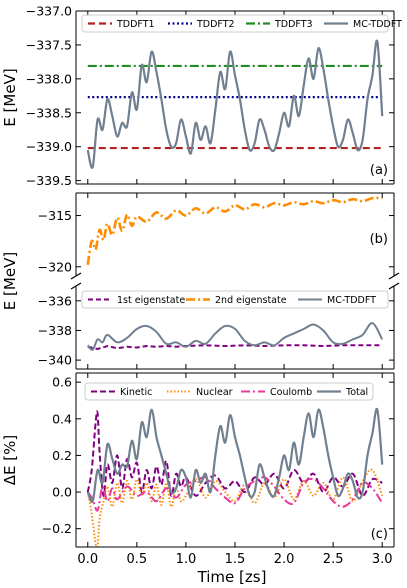  I want to click on y-tick-label: 0.0, so click(62, 492).